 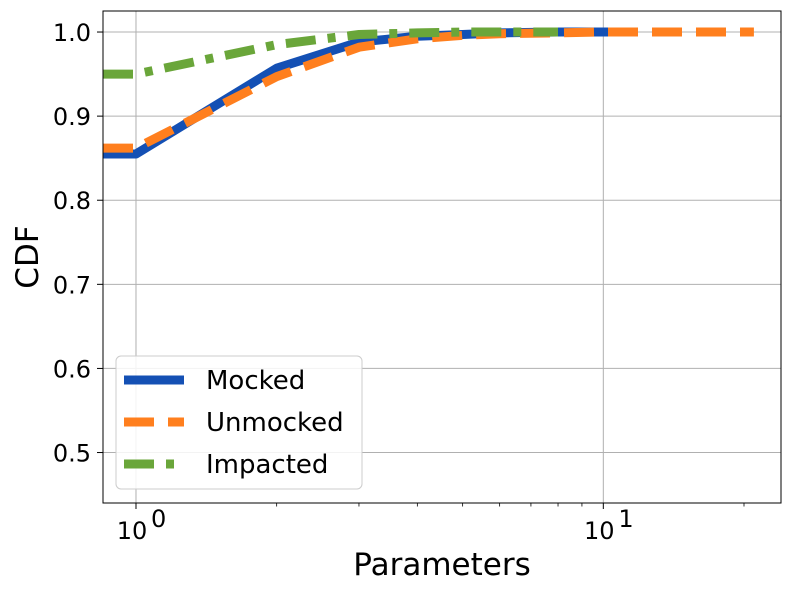 What do you see at coordinates (72, 454) in the screenshot?
I see `y-tick-label: 0.5` at bounding box center [72, 454].